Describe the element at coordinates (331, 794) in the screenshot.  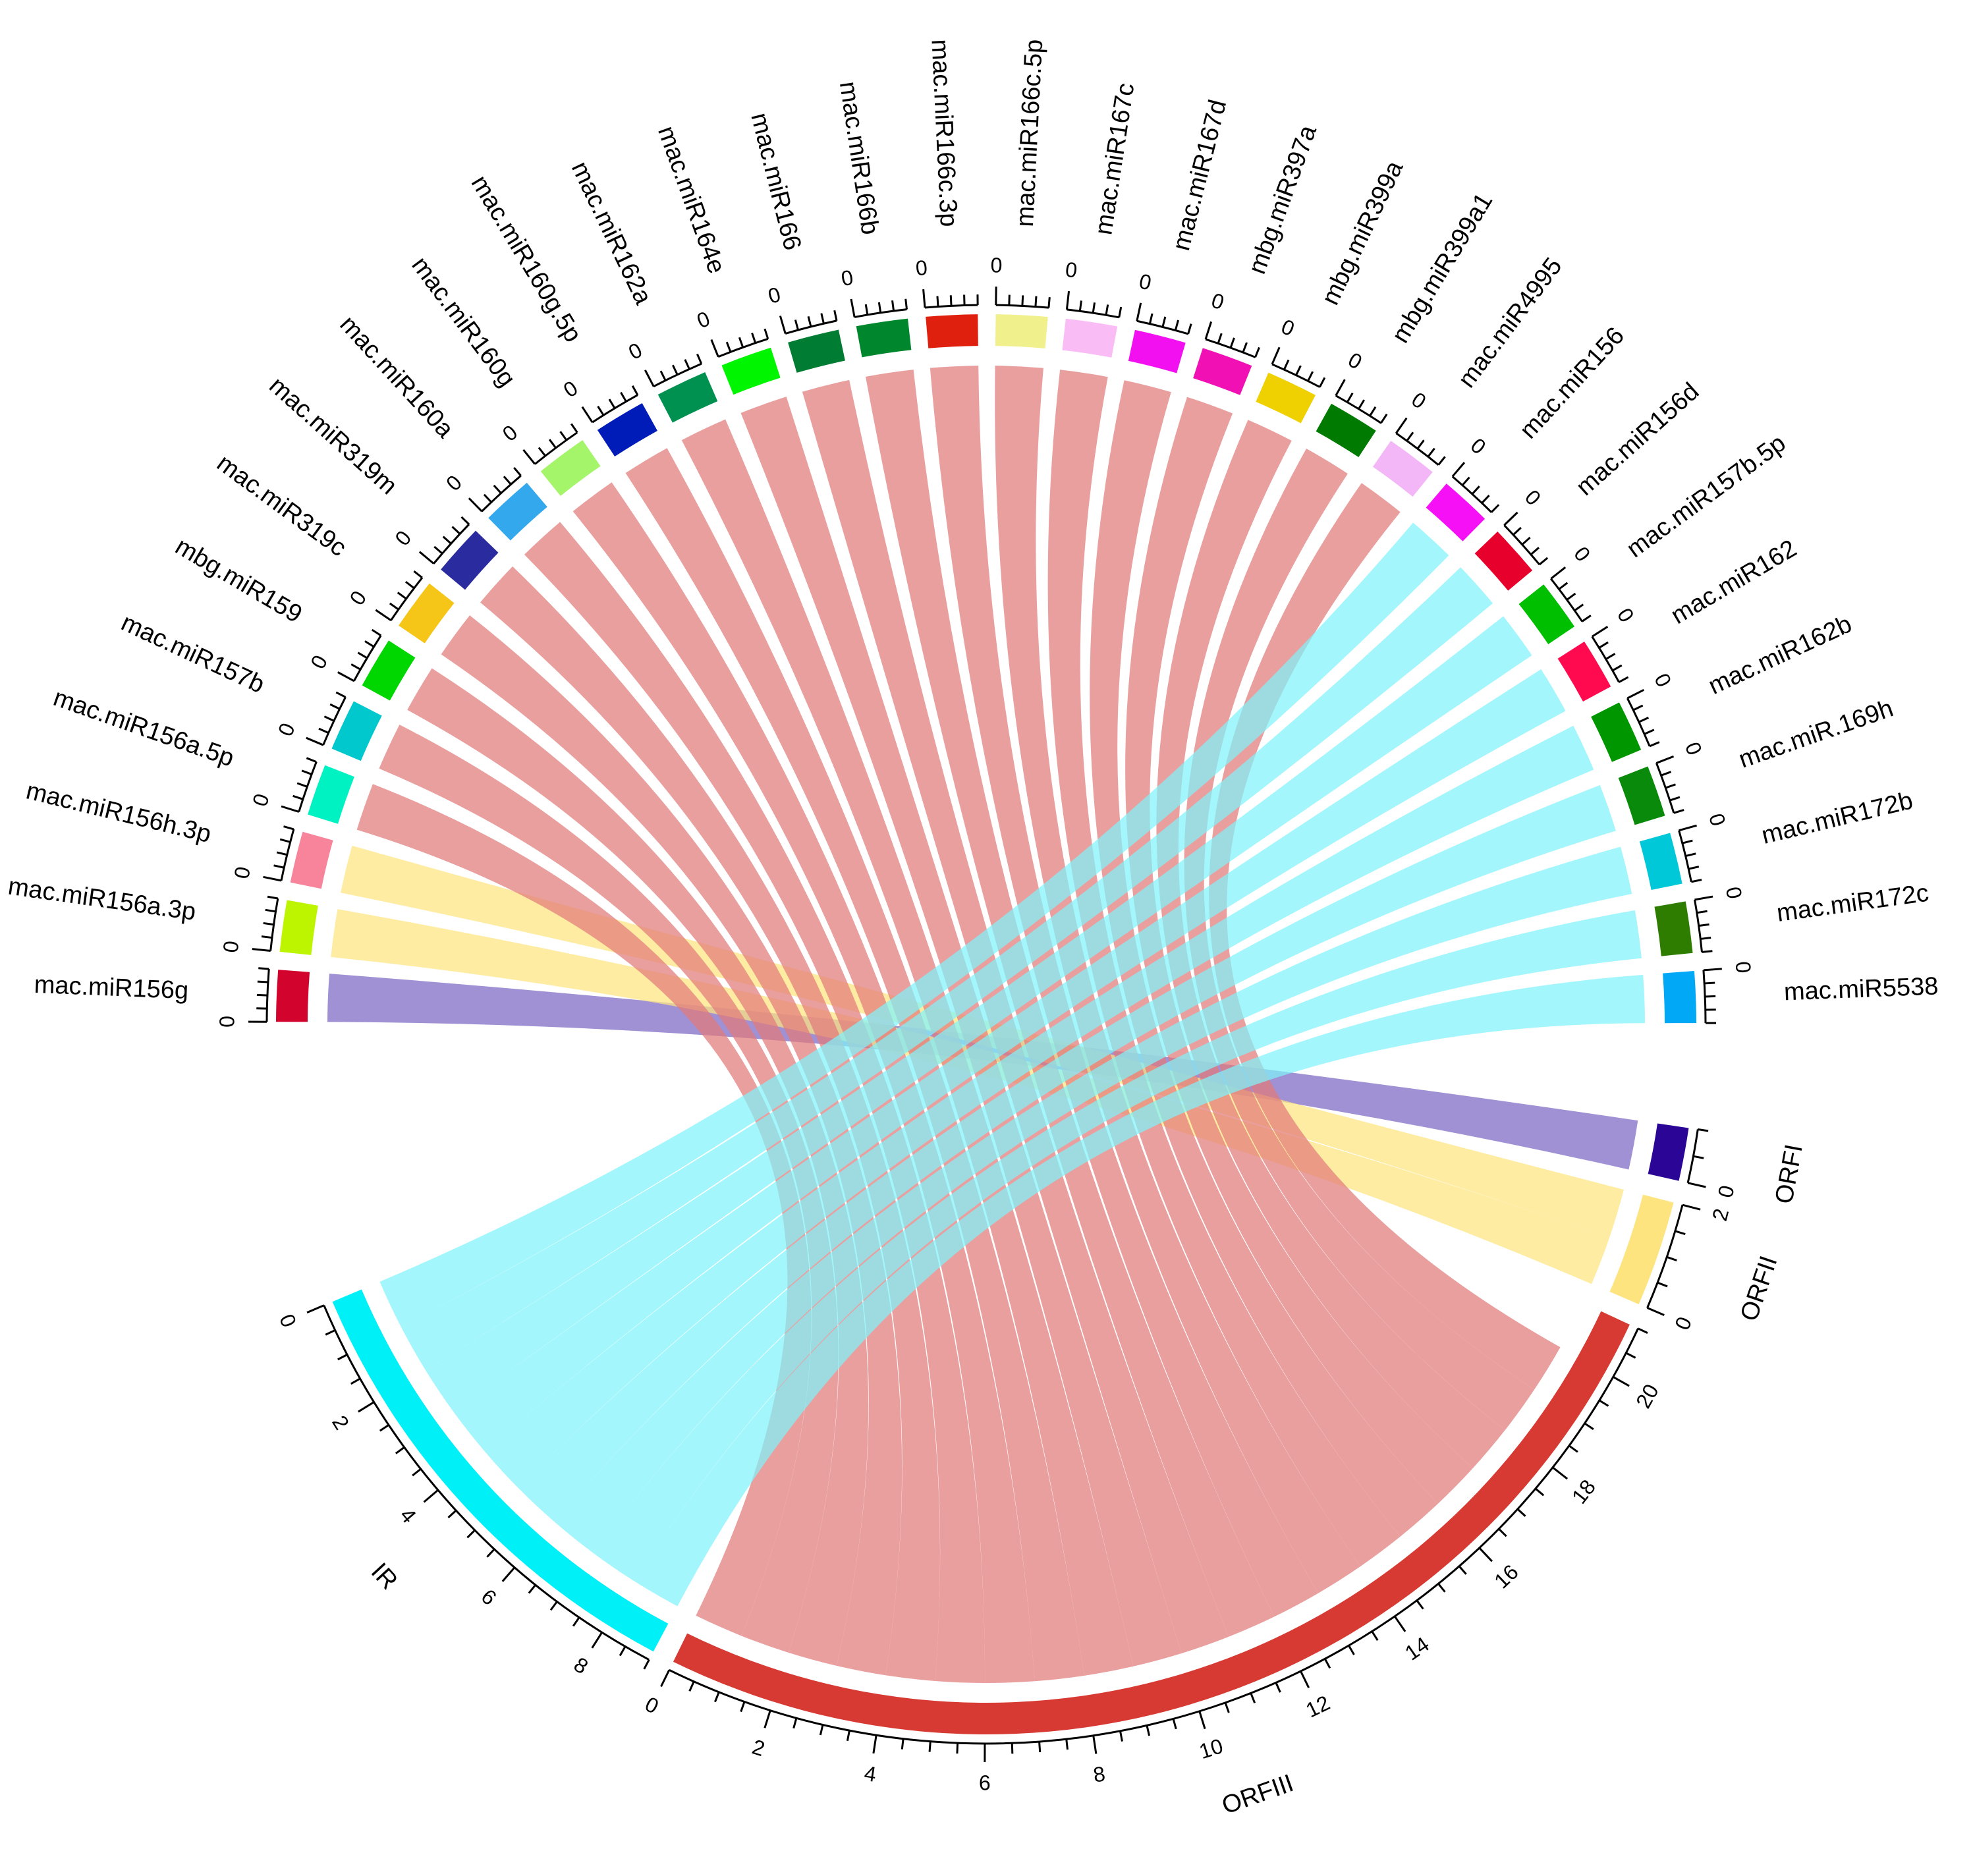
I see `sector-mac-mir156a-5p` at that location.